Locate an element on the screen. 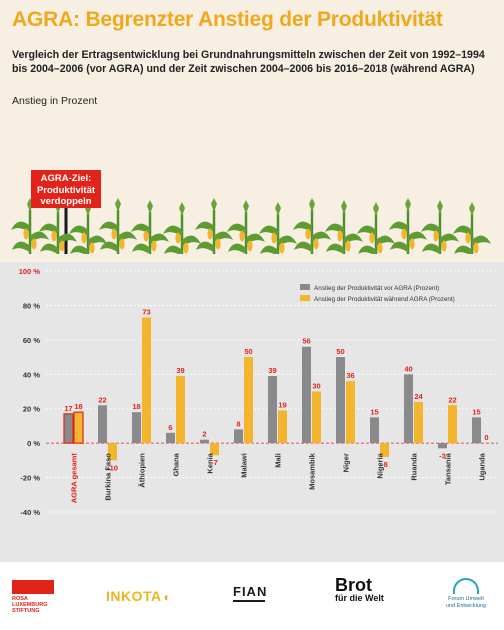 The height and width of the screenshot is (630, 504). brot-fuer-die-welt-logo: Brot für die Welt is located at coordinates (359, 589).